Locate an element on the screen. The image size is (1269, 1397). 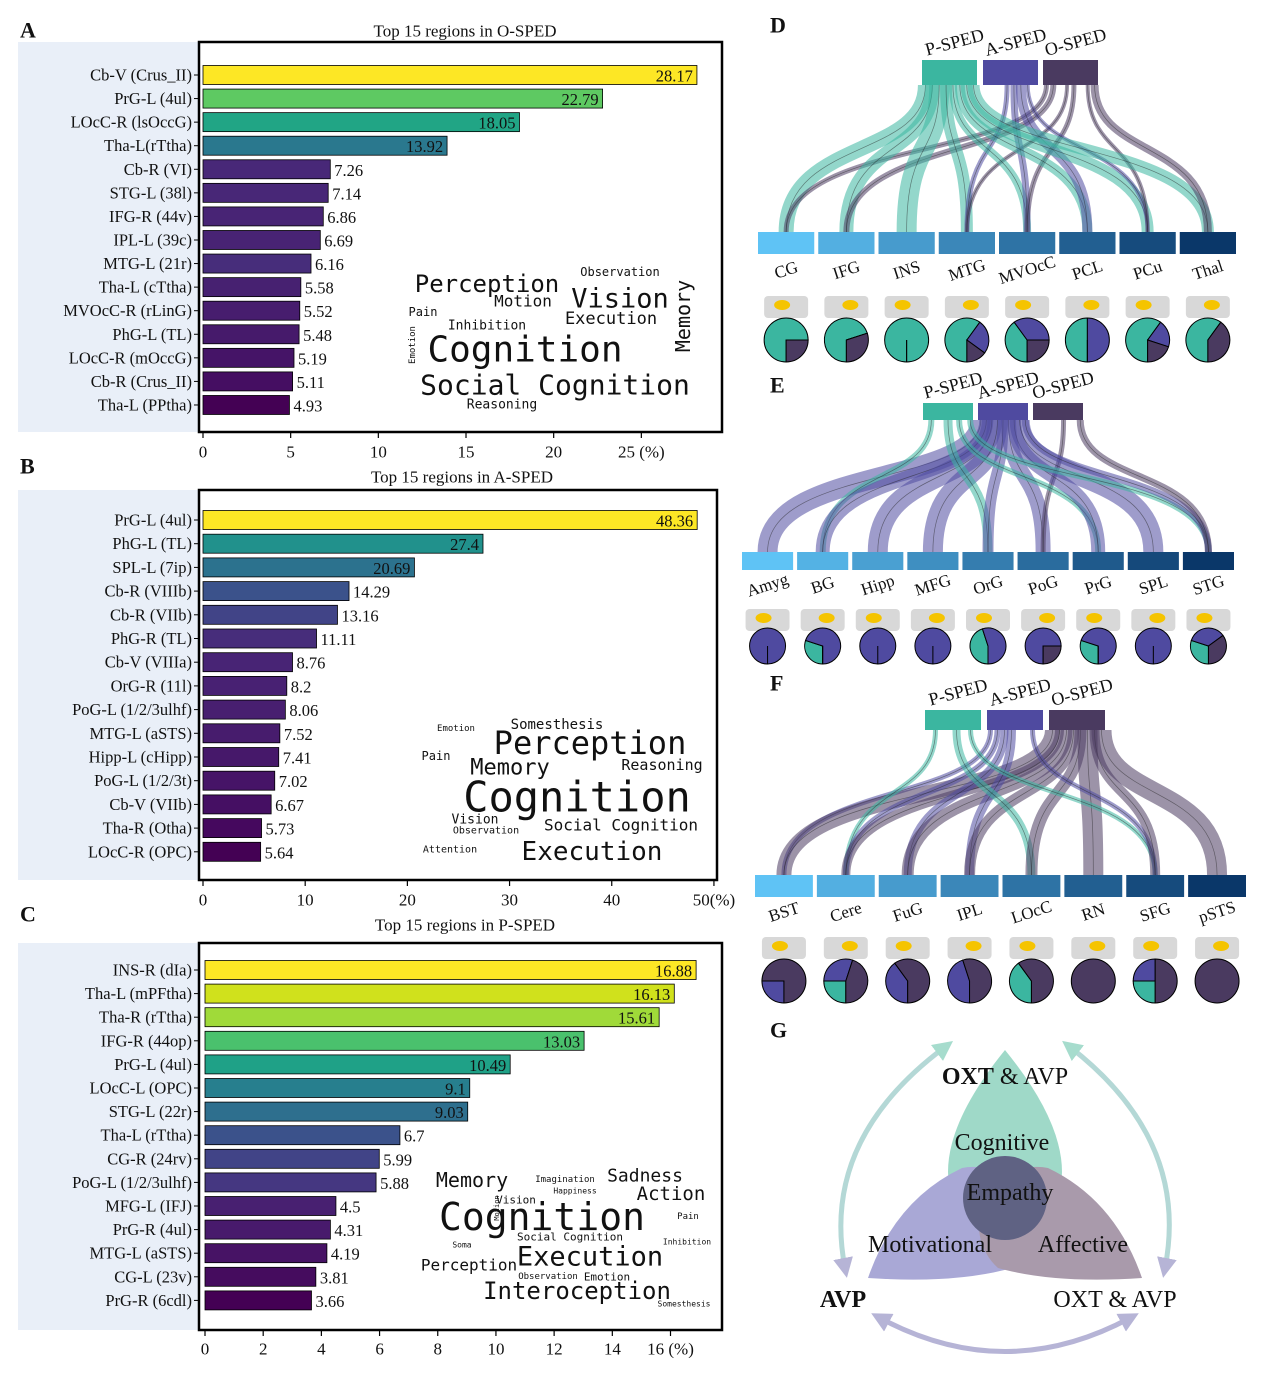
y-tick-label: CG-R (24rv) is located at coordinates (149, 1158).